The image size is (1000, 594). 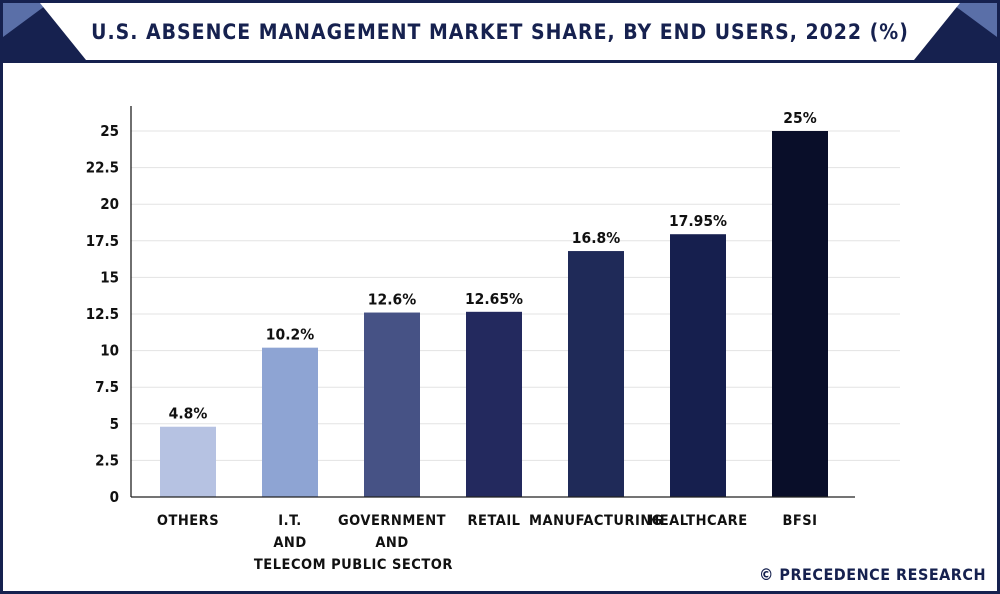 I want to click on data-label: 10.2%, so click(x=290, y=335).